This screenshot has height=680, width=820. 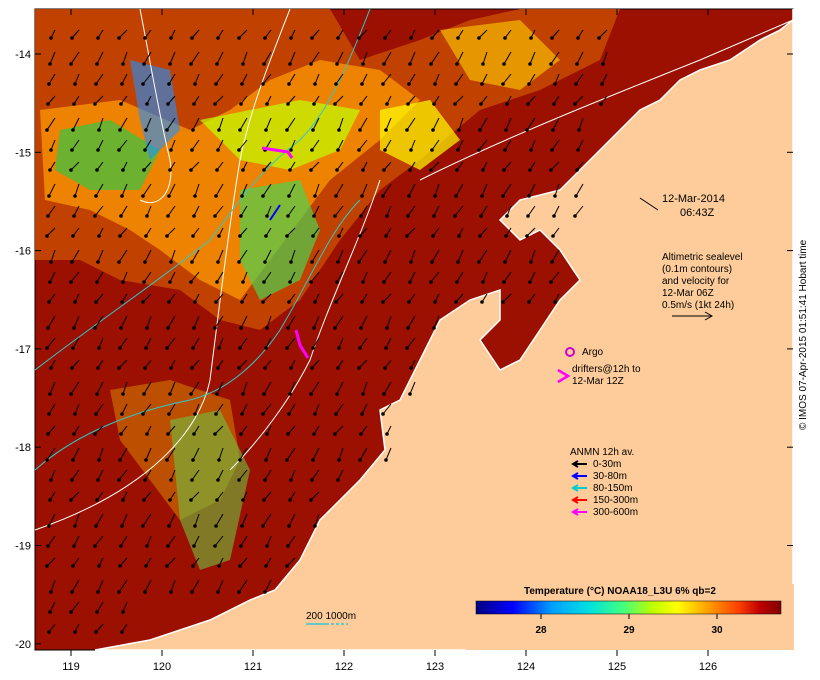 I want to click on drifter-marker, so click(x=564, y=376).